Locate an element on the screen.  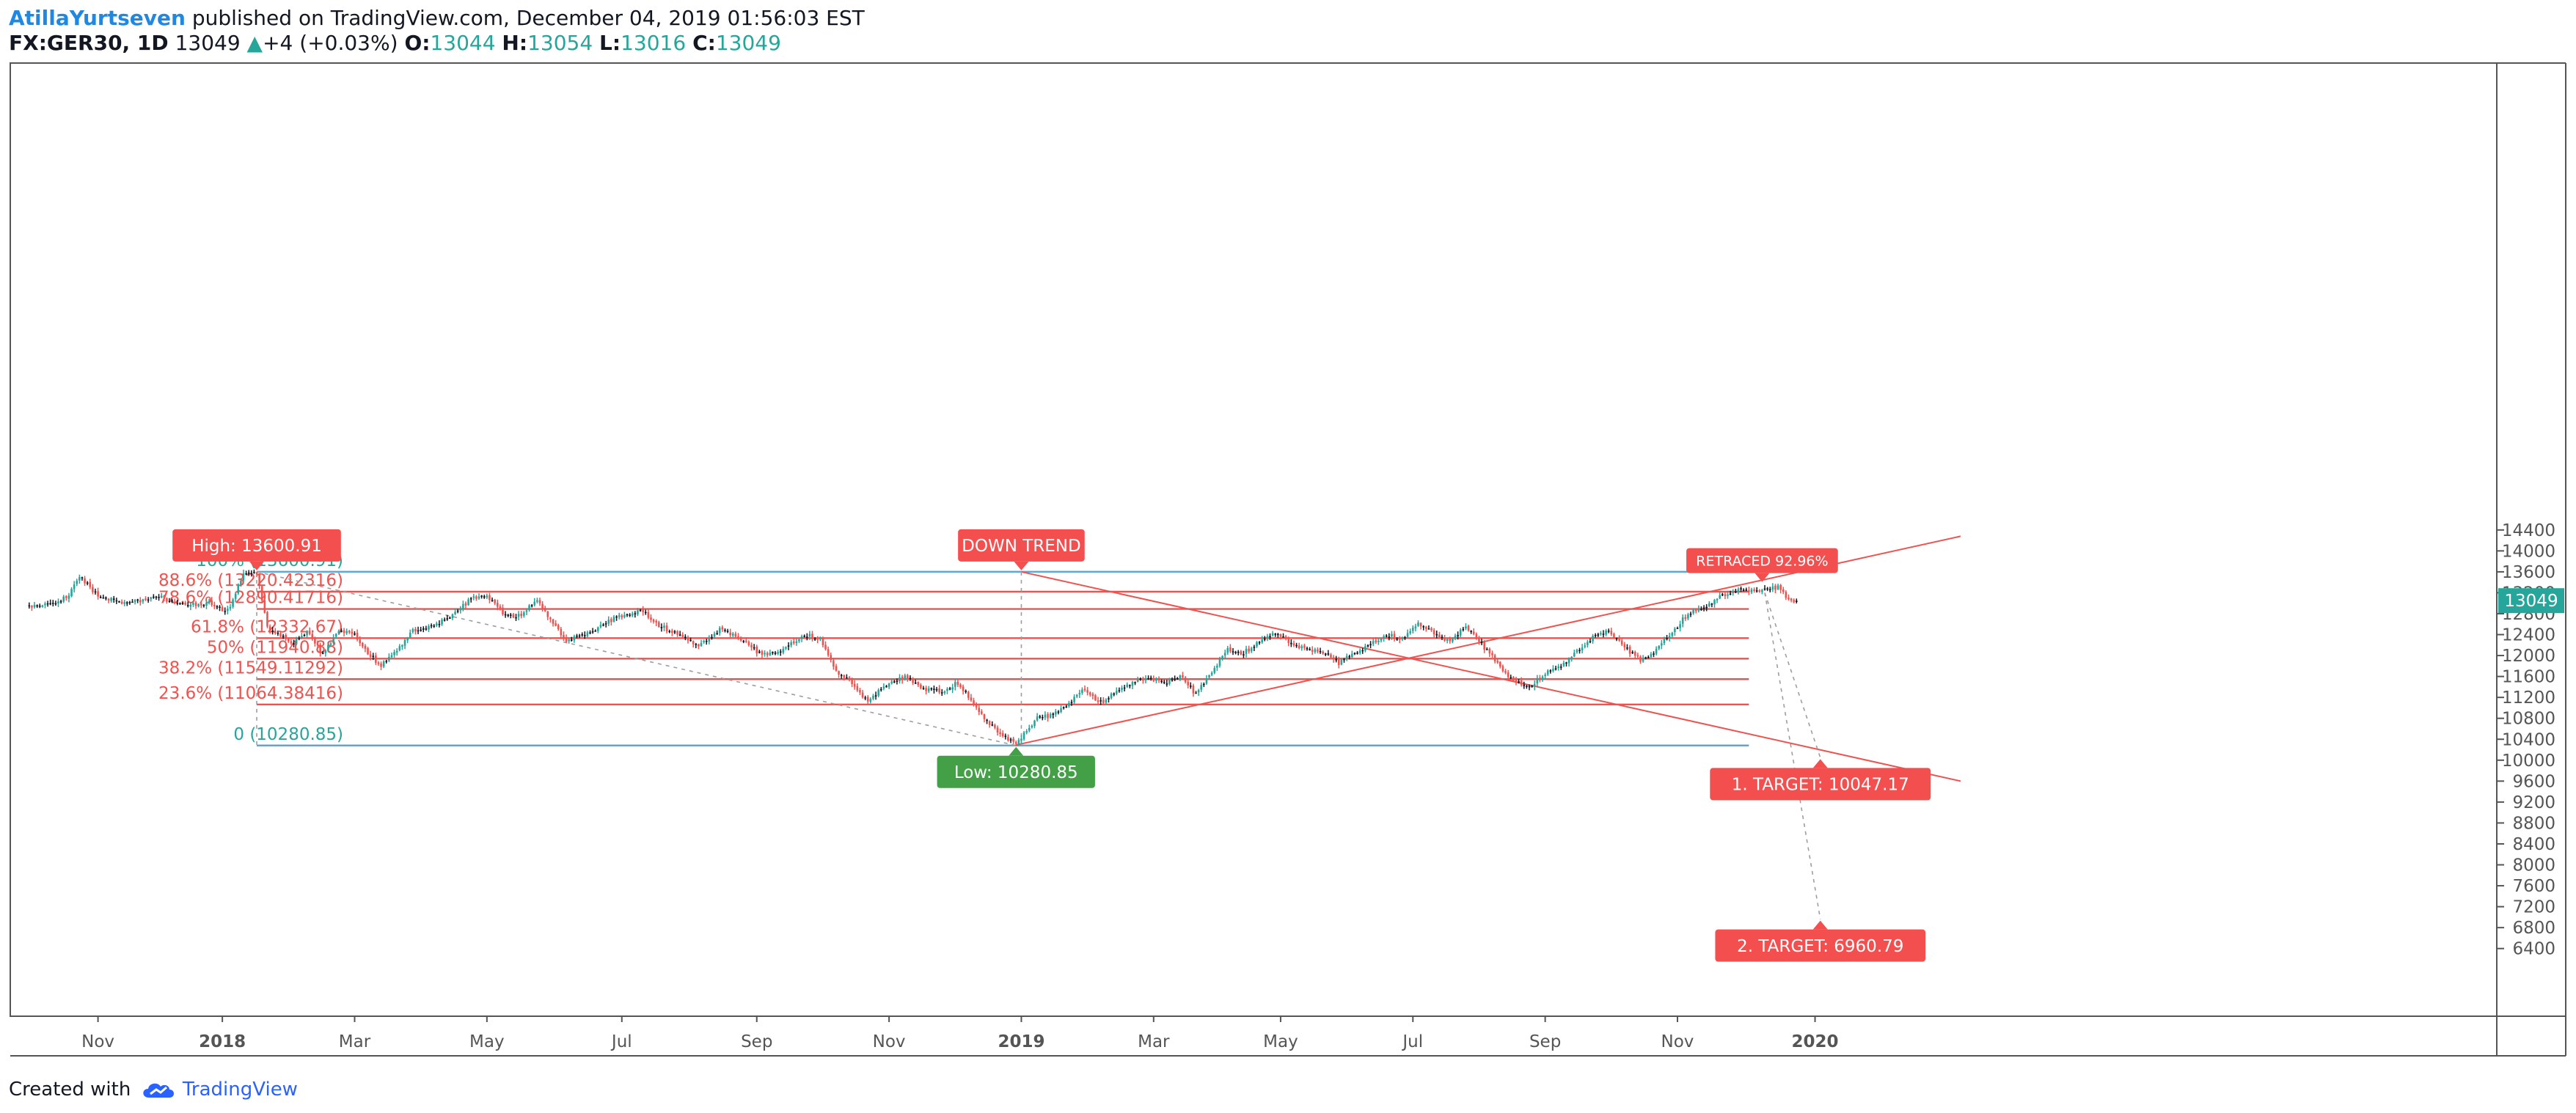
fib-level-label: 23.6% (11064.38416) is located at coordinates (250, 693).